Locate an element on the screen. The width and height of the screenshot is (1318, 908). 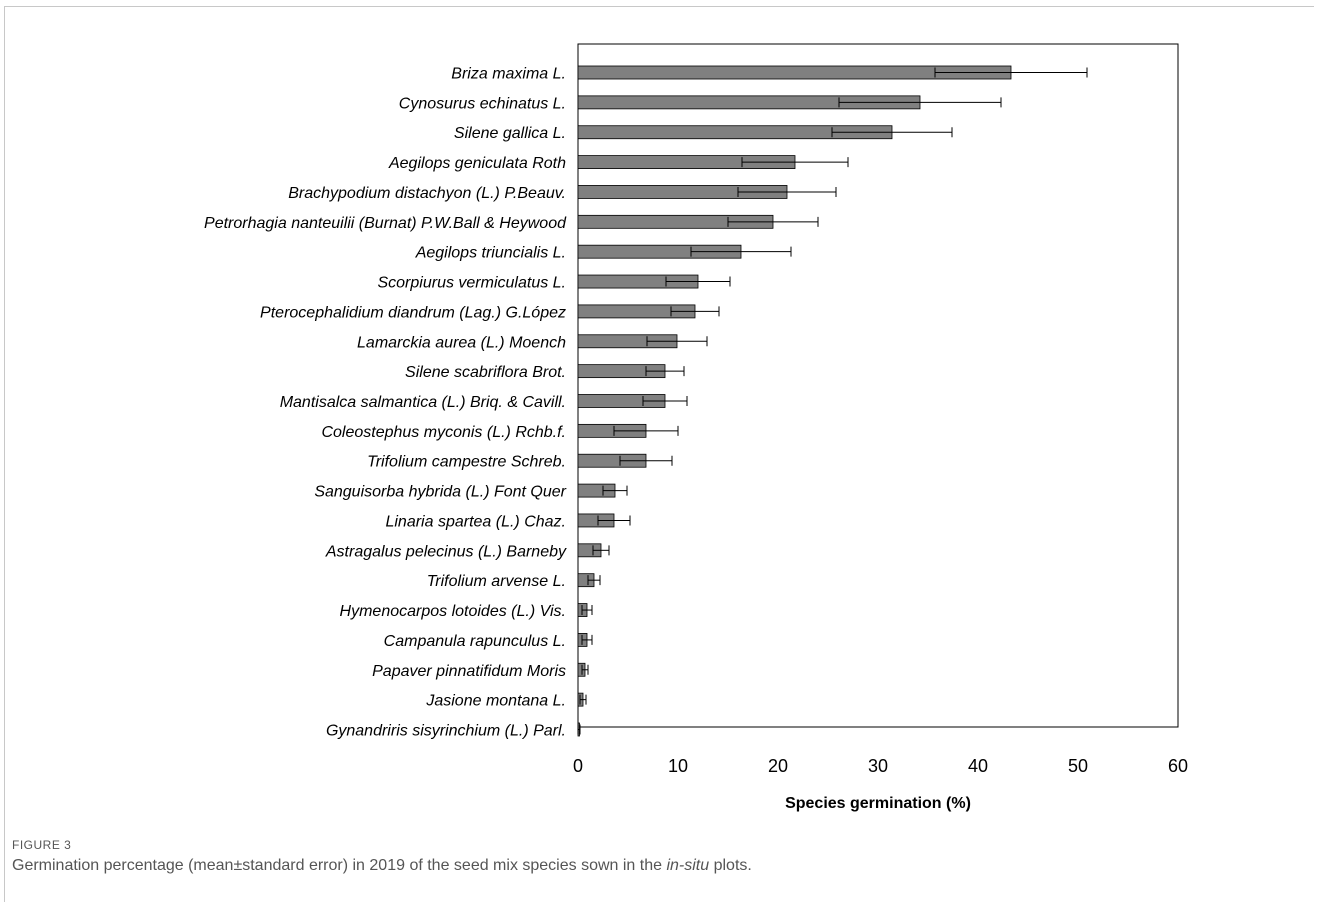
category-label: Gynandriris sisyrinchium (L.) Parl. is located at coordinates (446, 731).